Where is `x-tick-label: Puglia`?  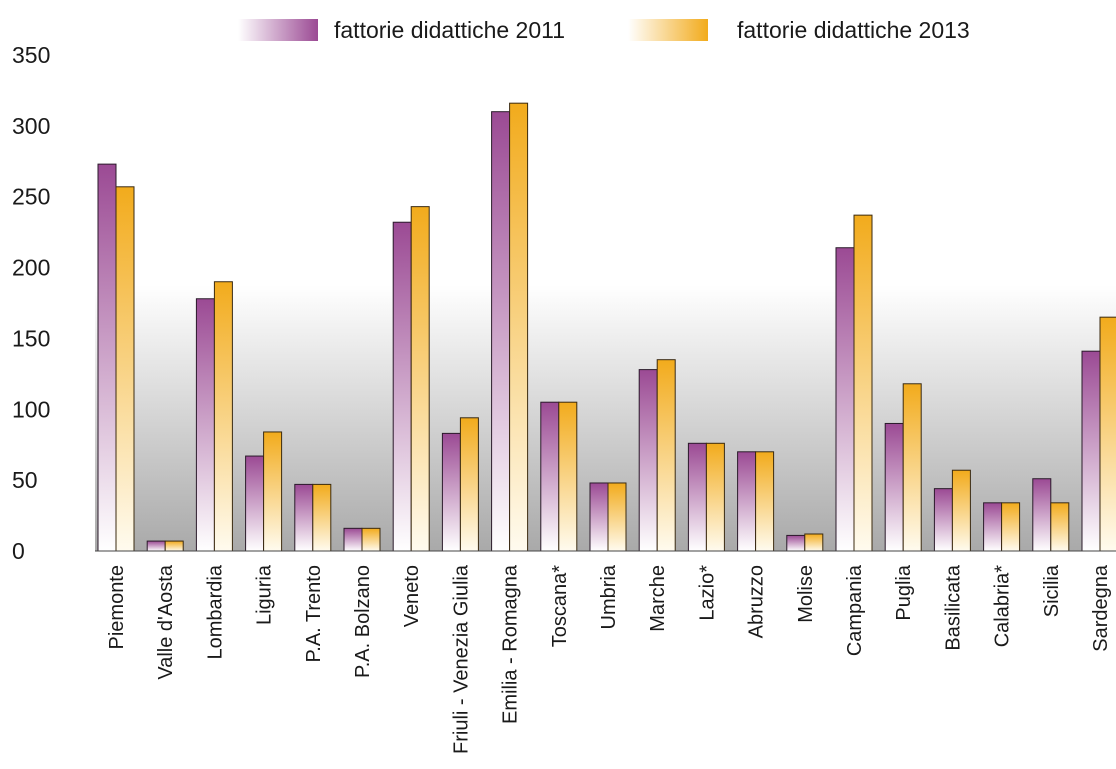
x-tick-label: Puglia is located at coordinates (904, 592).